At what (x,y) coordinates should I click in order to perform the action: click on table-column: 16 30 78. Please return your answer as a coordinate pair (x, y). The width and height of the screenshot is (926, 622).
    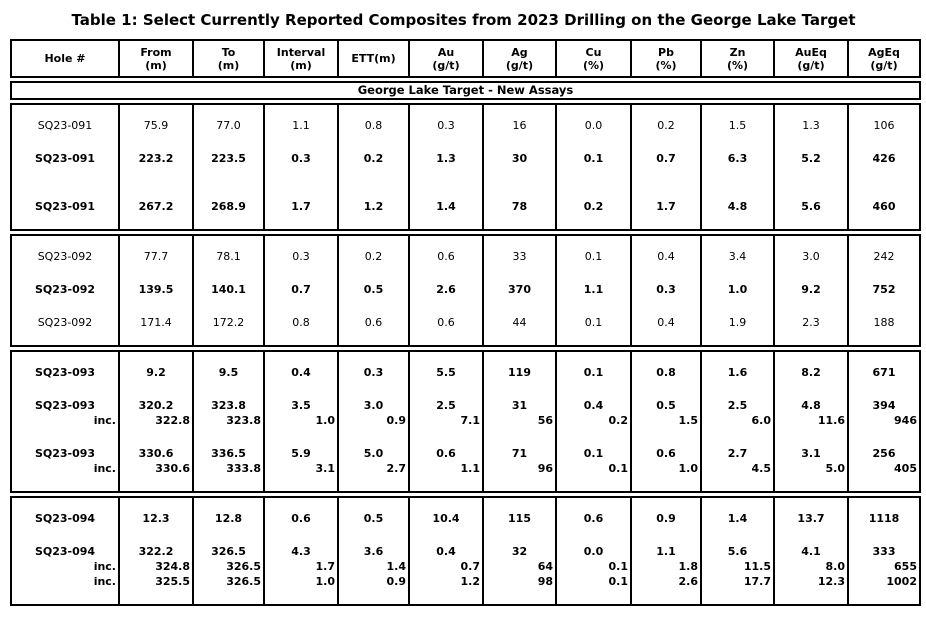
    Looking at the image, I should click on (520, 167).